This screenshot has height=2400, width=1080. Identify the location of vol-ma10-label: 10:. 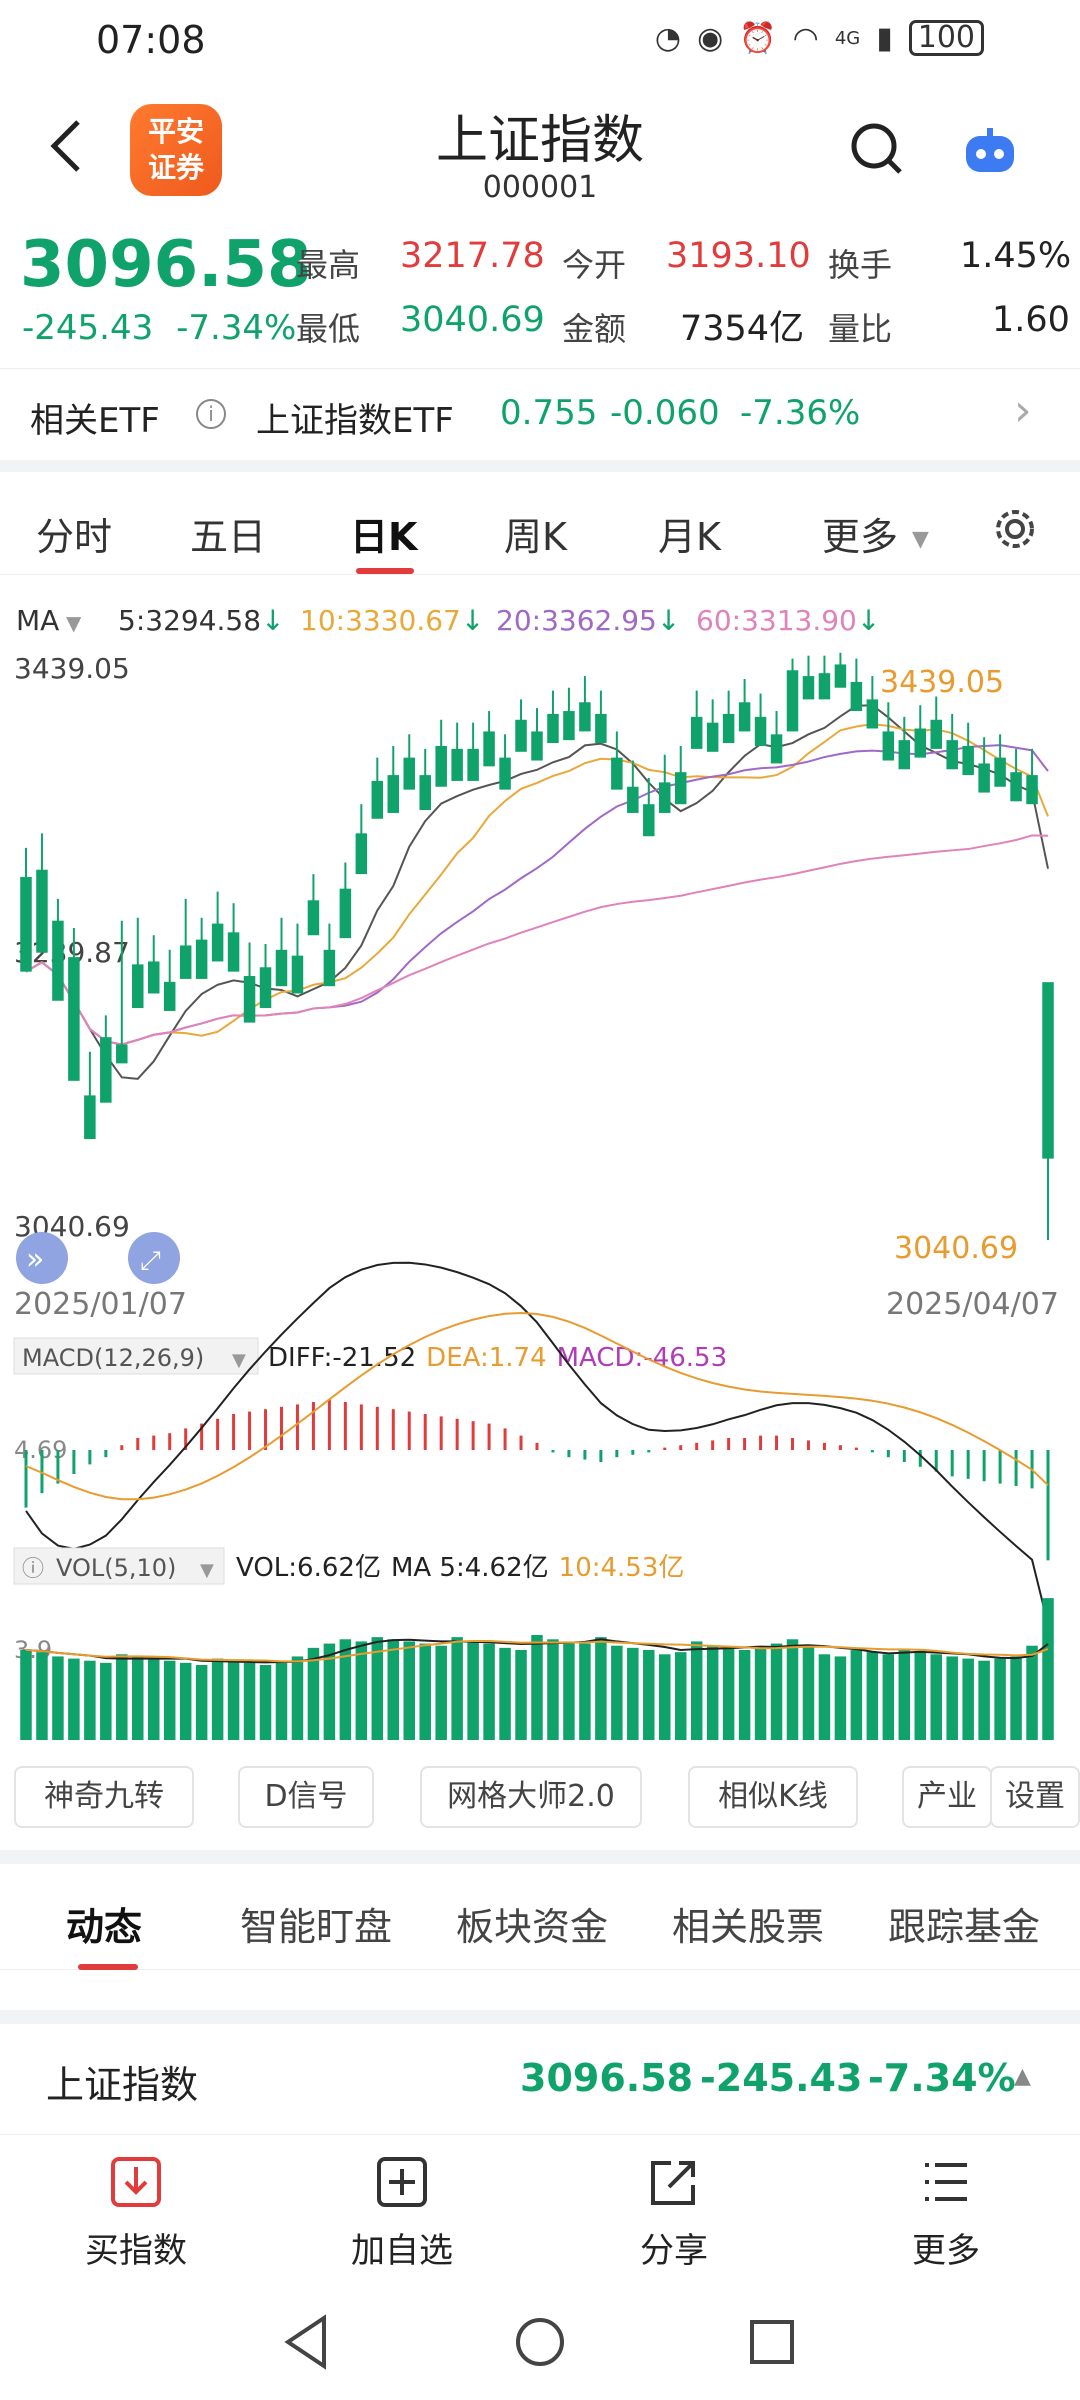
(580, 1568).